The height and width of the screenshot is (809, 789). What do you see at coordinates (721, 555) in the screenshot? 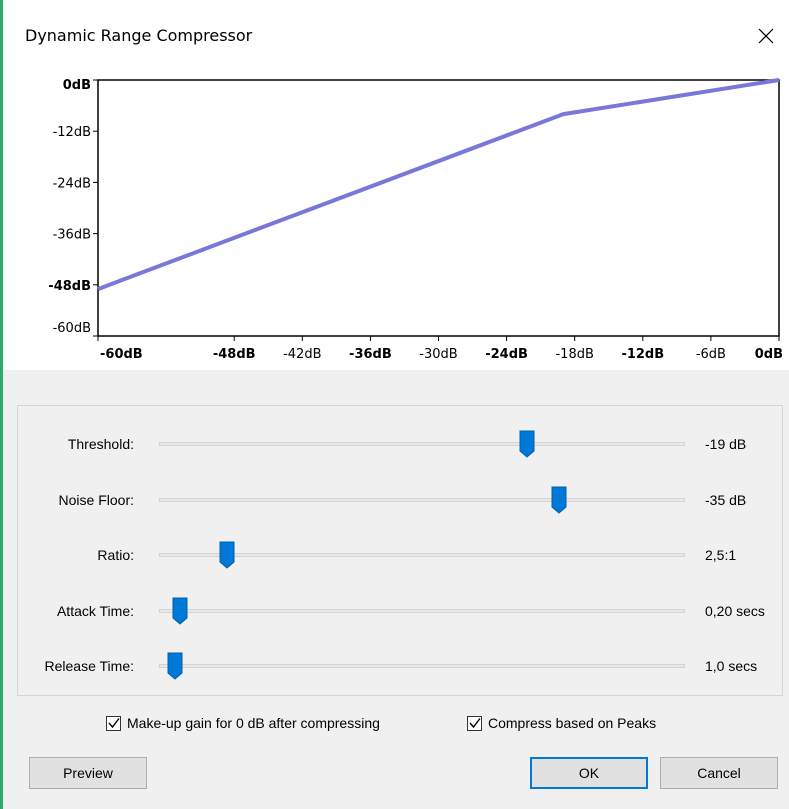
I see `slider-value: 2,5:1` at bounding box center [721, 555].